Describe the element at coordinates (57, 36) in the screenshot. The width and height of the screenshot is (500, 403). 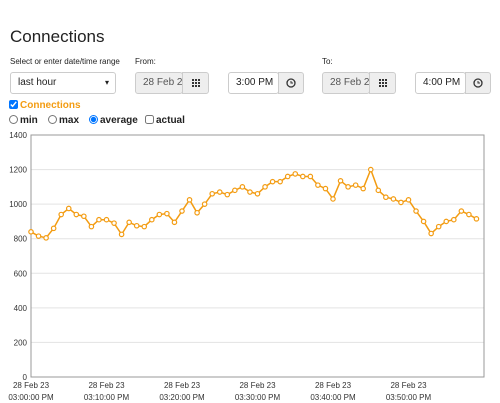
I see `page-title: Connections` at that location.